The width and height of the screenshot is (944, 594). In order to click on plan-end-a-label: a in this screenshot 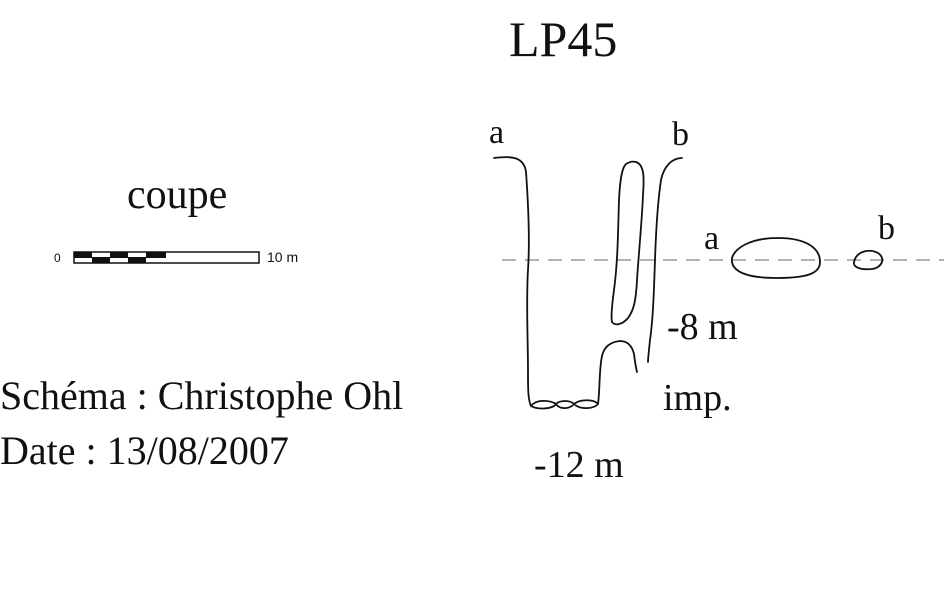, I will do `click(712, 238)`.